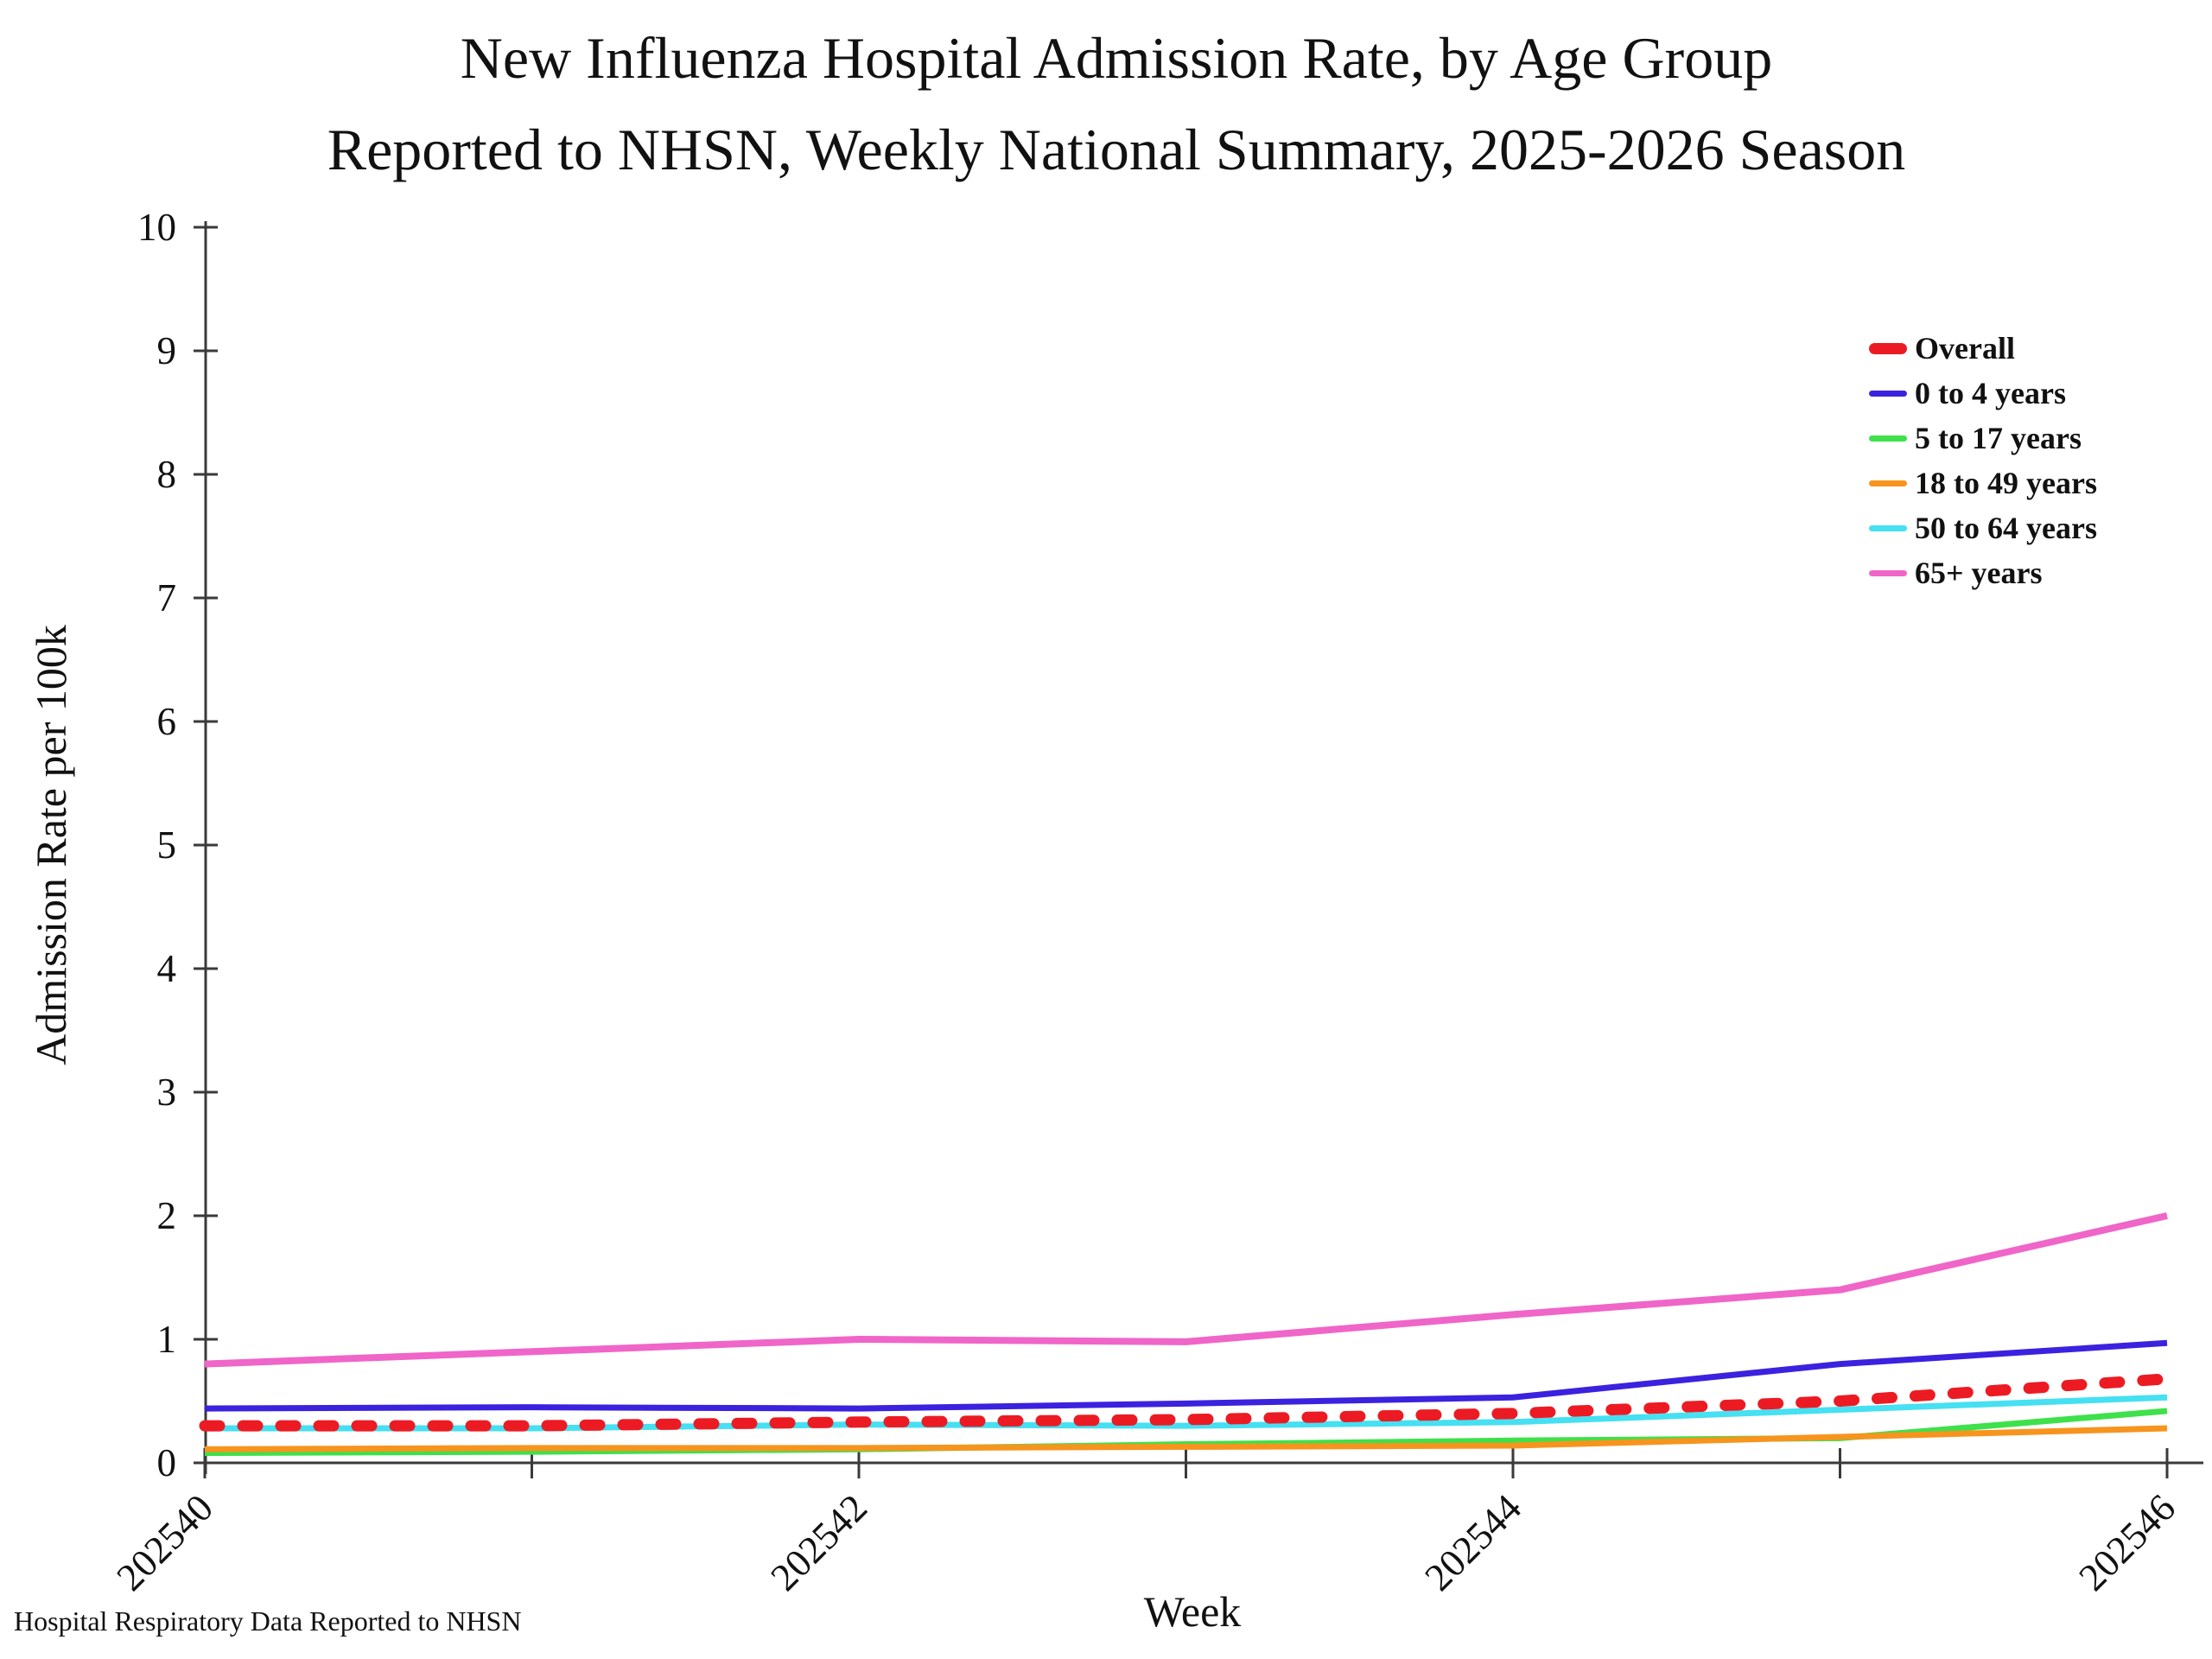 This screenshot has height=1659, width=2212. What do you see at coordinates (1186, 1438) in the screenshot?
I see `series-line-18-to-49-years` at bounding box center [1186, 1438].